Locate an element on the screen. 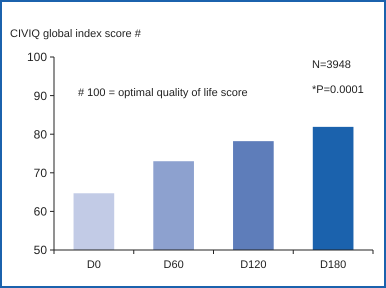 This screenshot has width=386, height=288. annotation: # 100 = optimal quality of life score is located at coordinates (163, 93).